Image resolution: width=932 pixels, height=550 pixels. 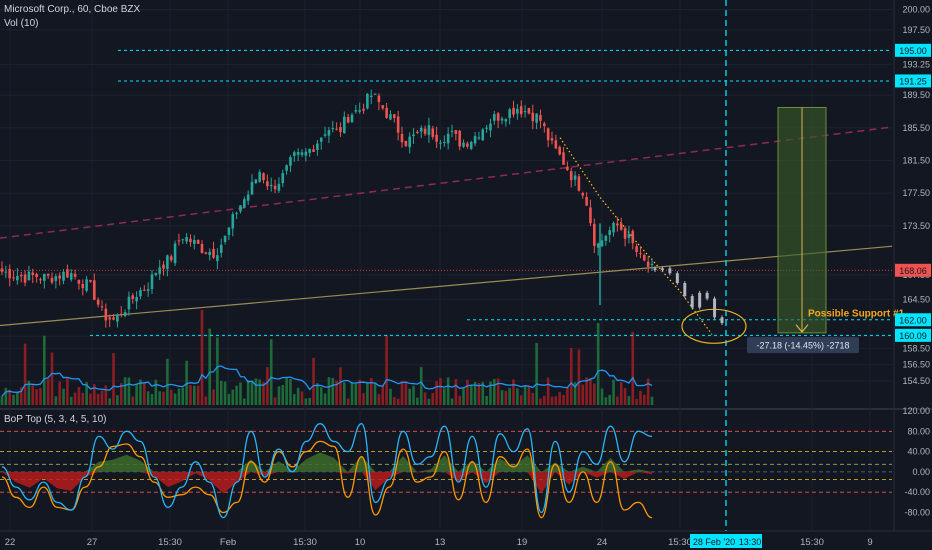 What do you see at coordinates (440, 542) in the screenshot?
I see `x-tick-label: 13` at bounding box center [440, 542].